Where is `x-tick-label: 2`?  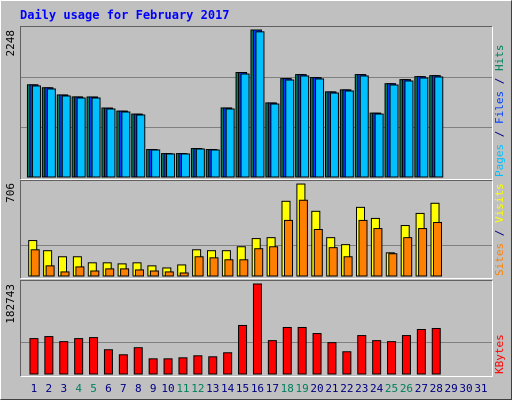
x-tick-label: 2 is located at coordinates (49, 388).